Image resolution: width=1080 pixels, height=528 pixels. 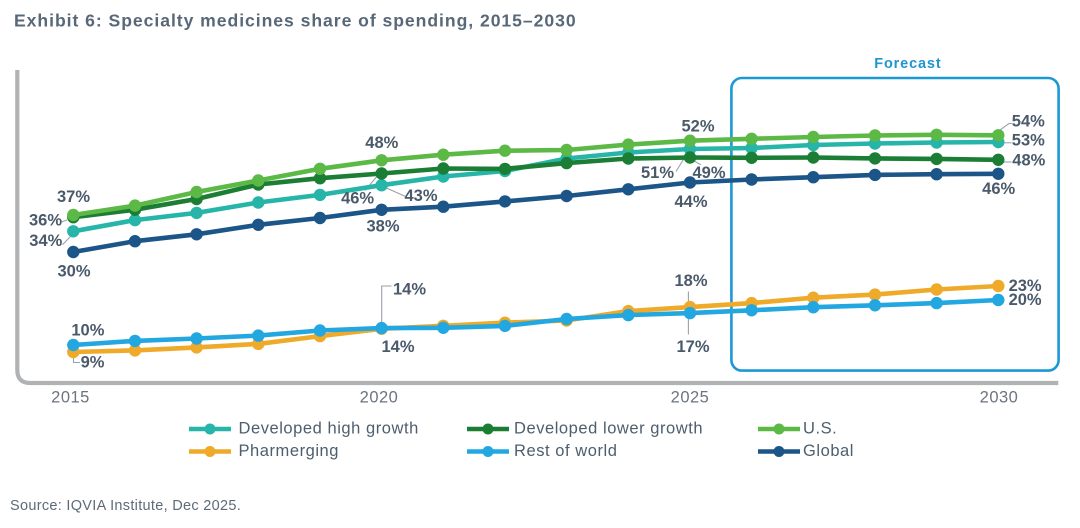 I want to click on svg-text: 17%, so click(x=692, y=347).